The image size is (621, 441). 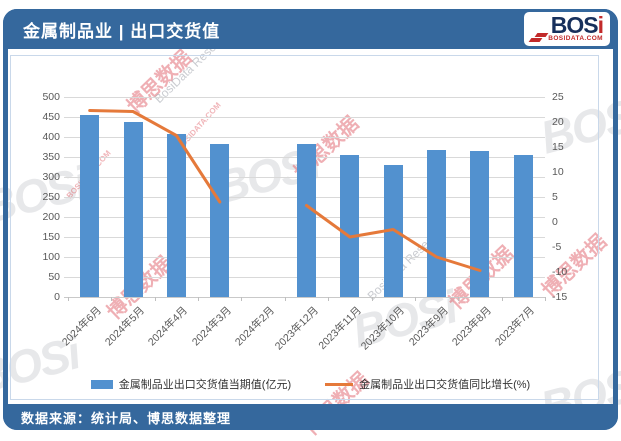 I want to click on y-axis-right-label: 10, so click(x=558, y=172).